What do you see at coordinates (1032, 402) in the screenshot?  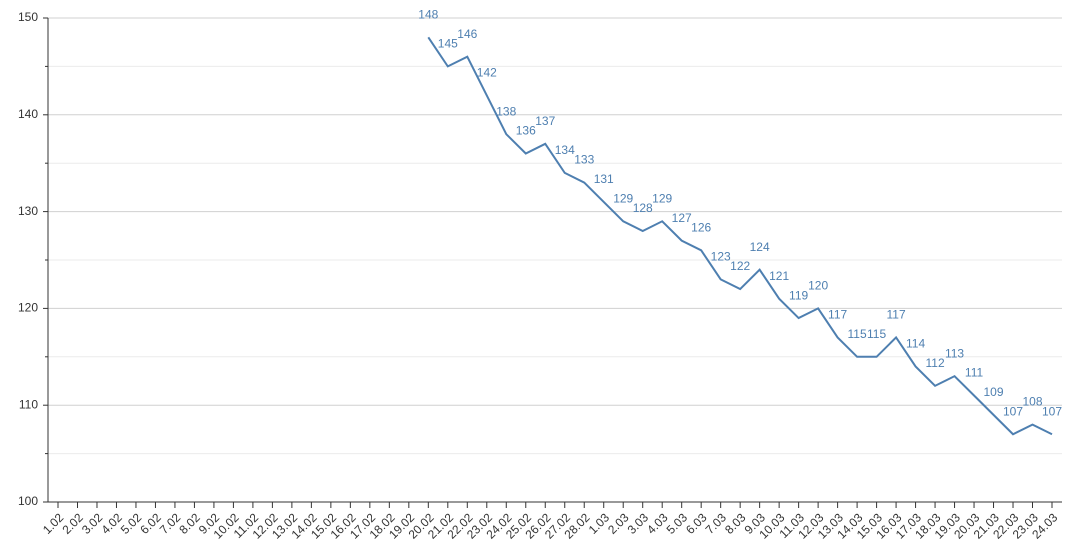 I see `data-label: 108` at bounding box center [1032, 402].